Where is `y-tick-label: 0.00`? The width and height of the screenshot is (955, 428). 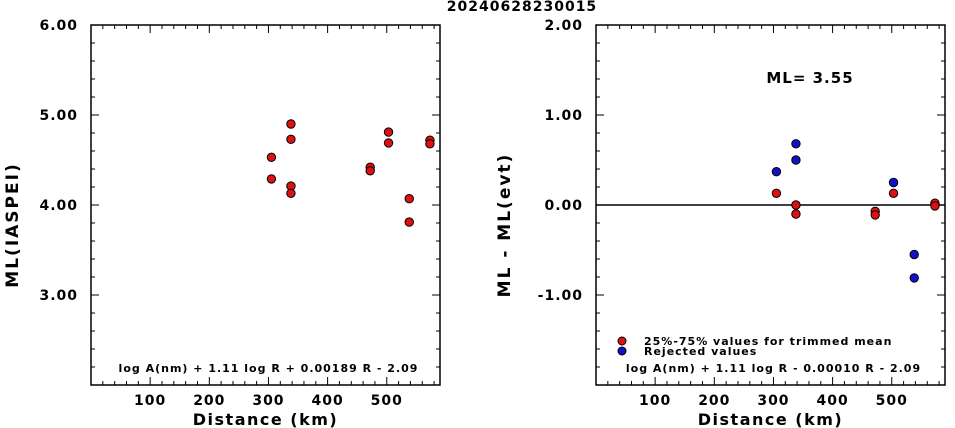
y-tick-label: 0.00 is located at coordinates (563, 206).